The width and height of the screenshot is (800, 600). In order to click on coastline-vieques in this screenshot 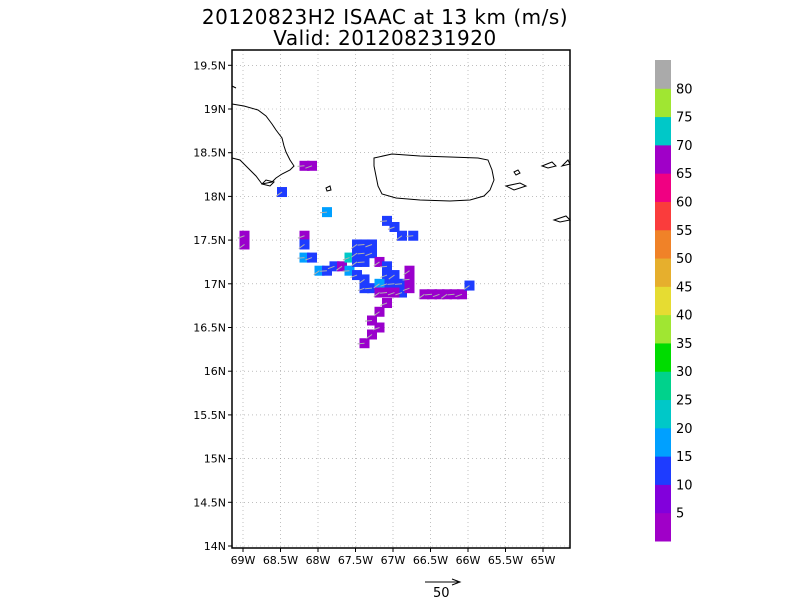, I will do `click(516, 186)`.